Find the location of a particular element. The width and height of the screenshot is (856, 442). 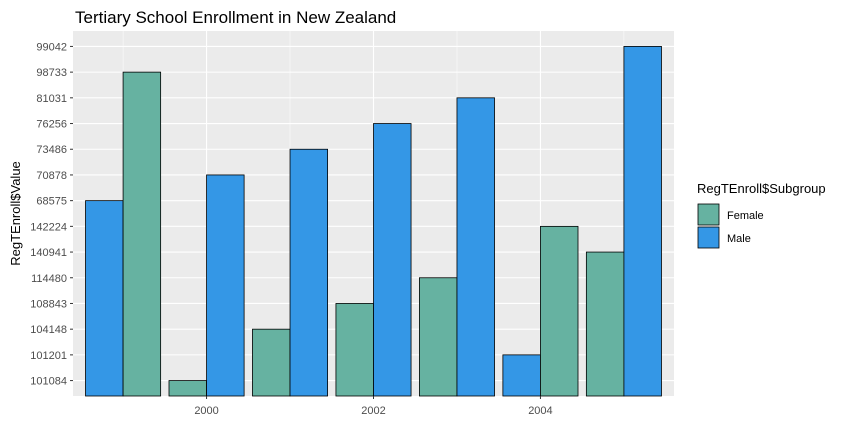

bar-2003-female is located at coordinates (438, 337).